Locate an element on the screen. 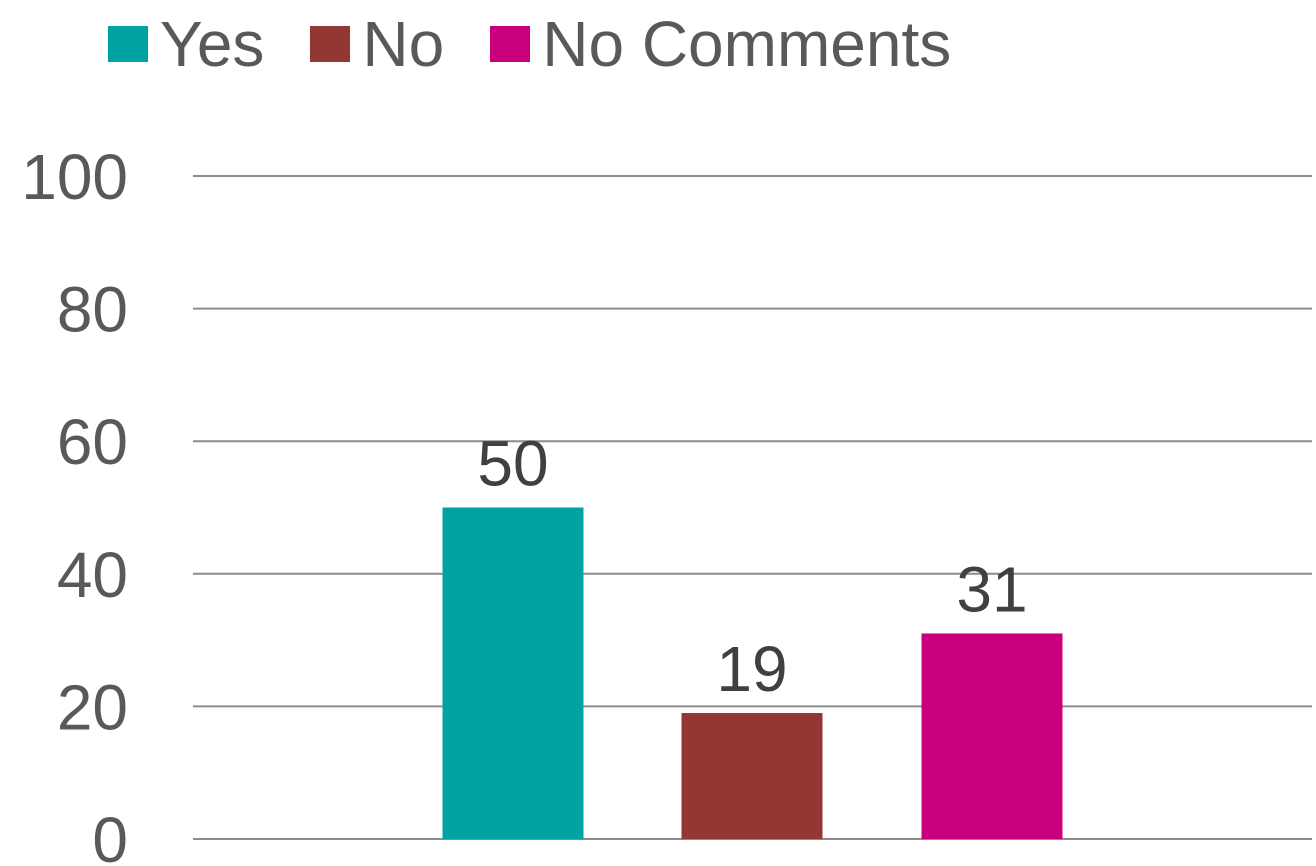 The image size is (1316, 866). y-tick-label-20: 20 is located at coordinates (92, 707).